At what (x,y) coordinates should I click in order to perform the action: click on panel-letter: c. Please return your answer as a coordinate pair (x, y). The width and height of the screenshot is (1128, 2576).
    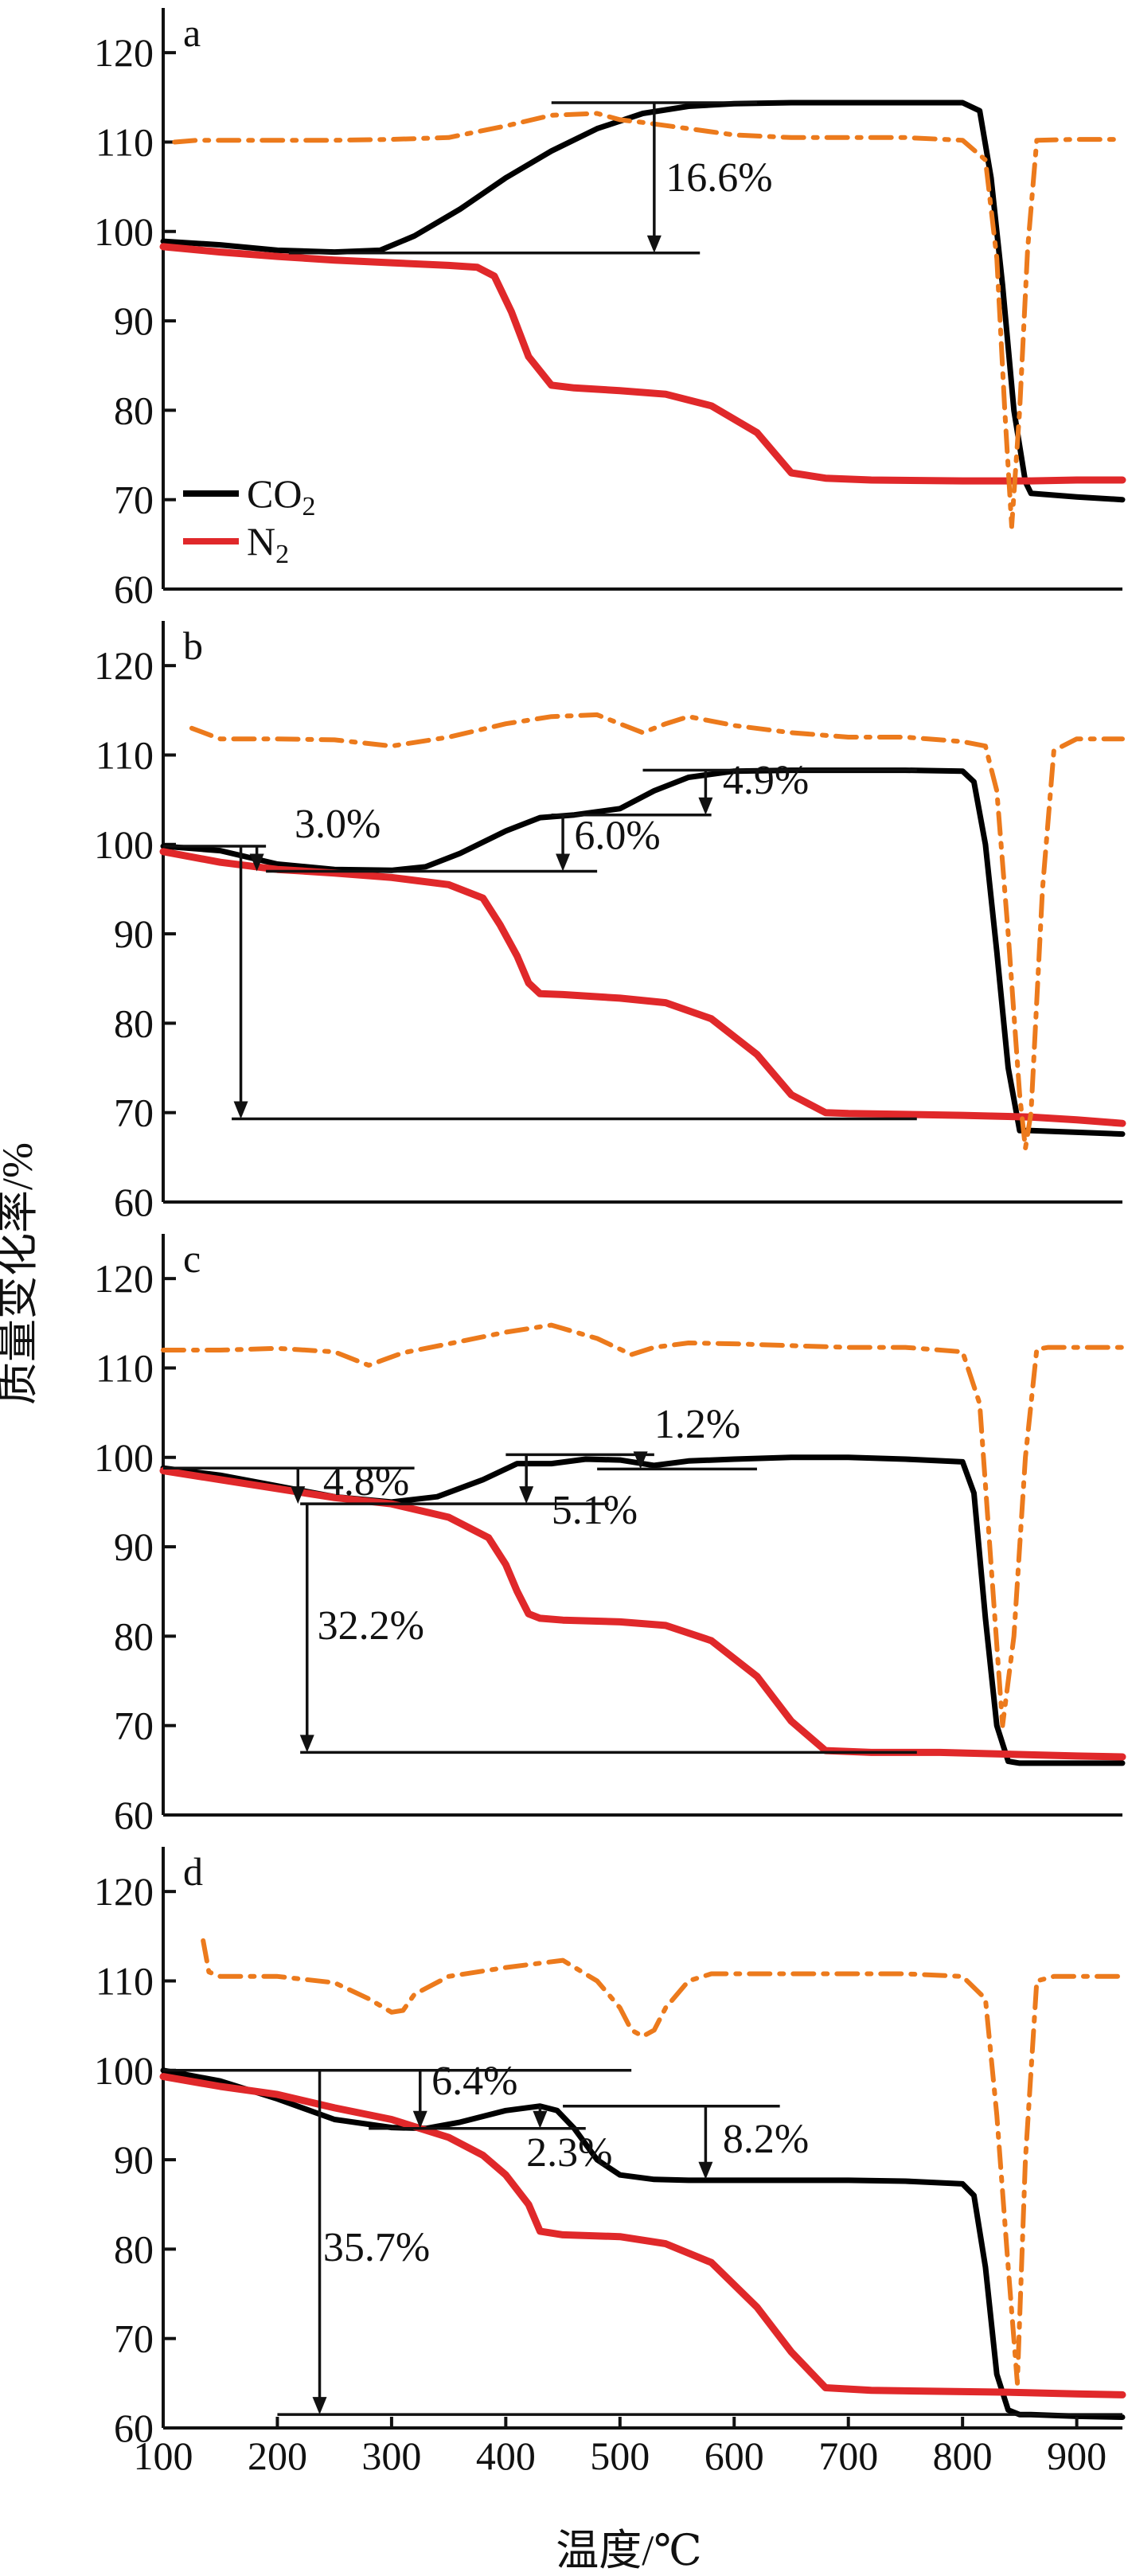
    Looking at the image, I should click on (192, 1258).